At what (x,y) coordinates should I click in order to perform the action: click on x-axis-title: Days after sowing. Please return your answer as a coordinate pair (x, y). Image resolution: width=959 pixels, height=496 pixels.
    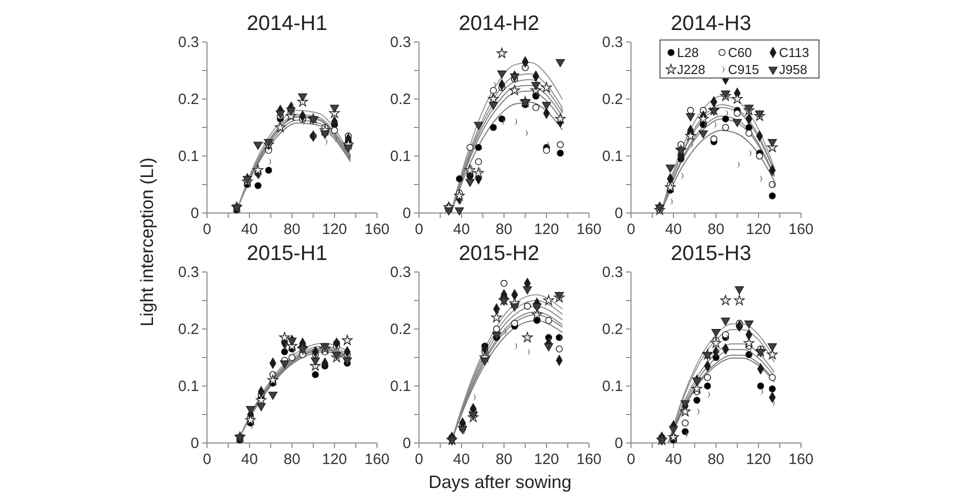
    Looking at the image, I should click on (500, 482).